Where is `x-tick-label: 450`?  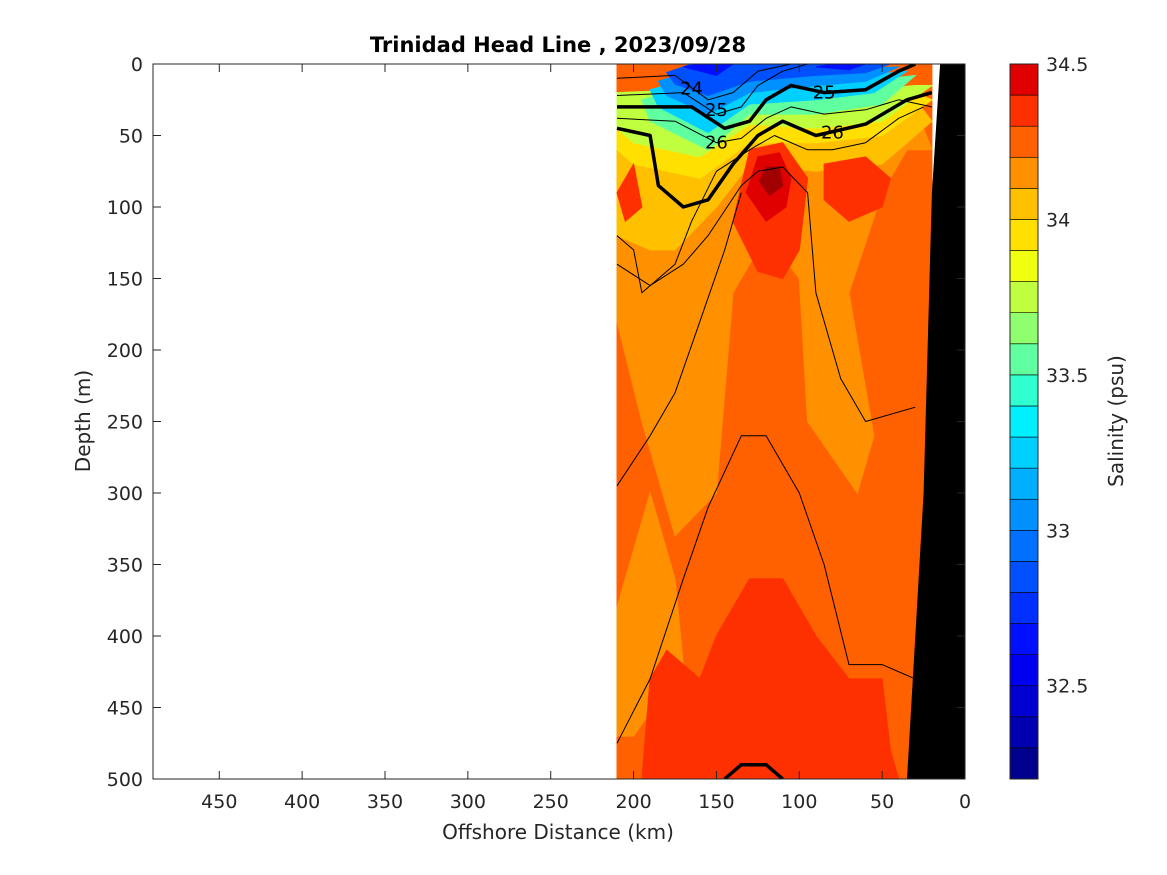 x-tick-label: 450 is located at coordinates (219, 802).